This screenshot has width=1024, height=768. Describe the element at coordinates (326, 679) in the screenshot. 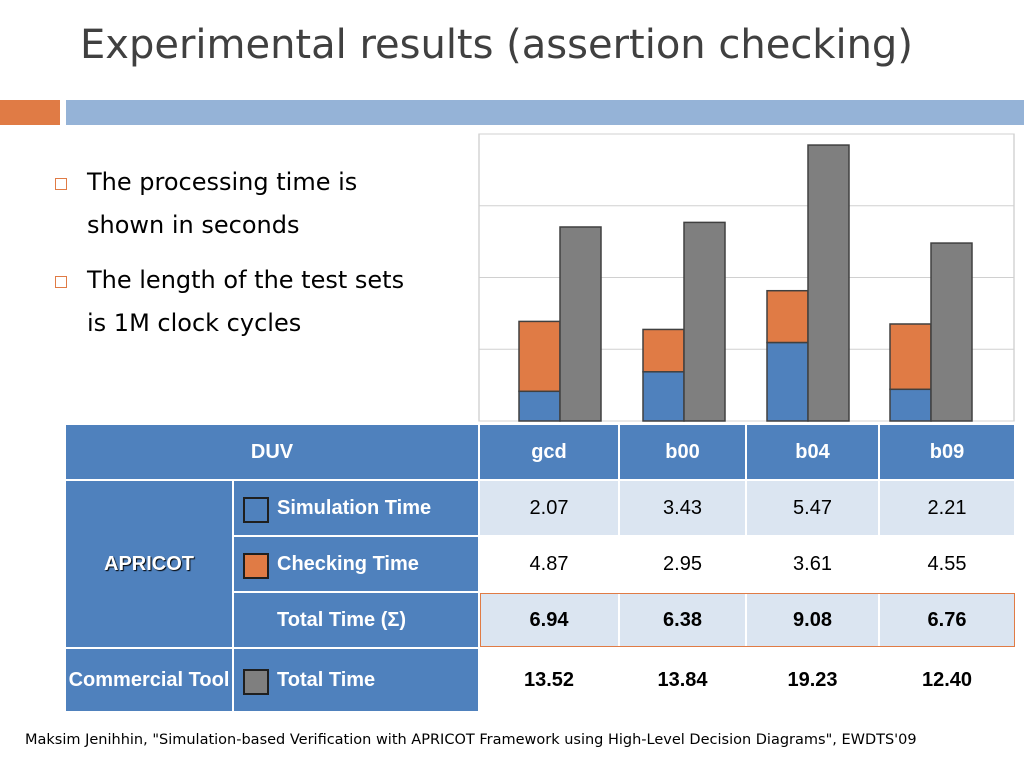

I see `series-name-text: Total Time` at that location.